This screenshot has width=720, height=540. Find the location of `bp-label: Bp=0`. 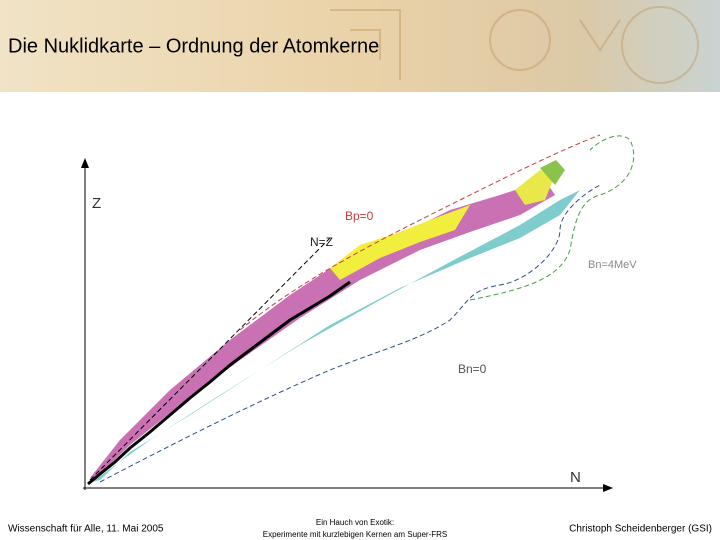

bp-label: Bp=0 is located at coordinates (359, 216).